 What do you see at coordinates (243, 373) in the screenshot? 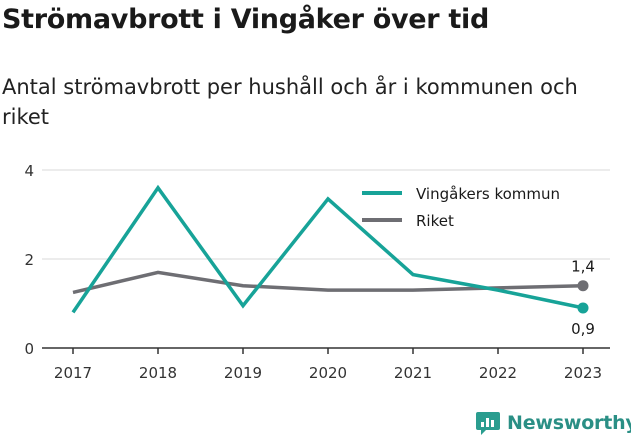
I see `x-tick-label: 2019` at bounding box center [243, 373].